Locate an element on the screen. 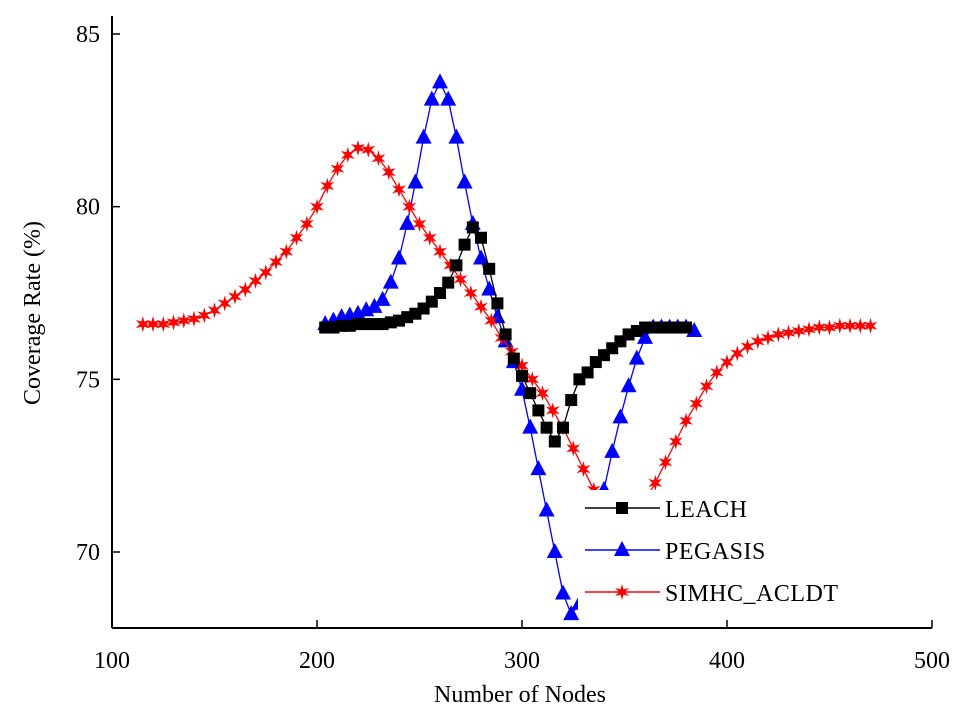 This screenshot has height=724, width=971. x-tick-label: 100 is located at coordinates (112, 661).